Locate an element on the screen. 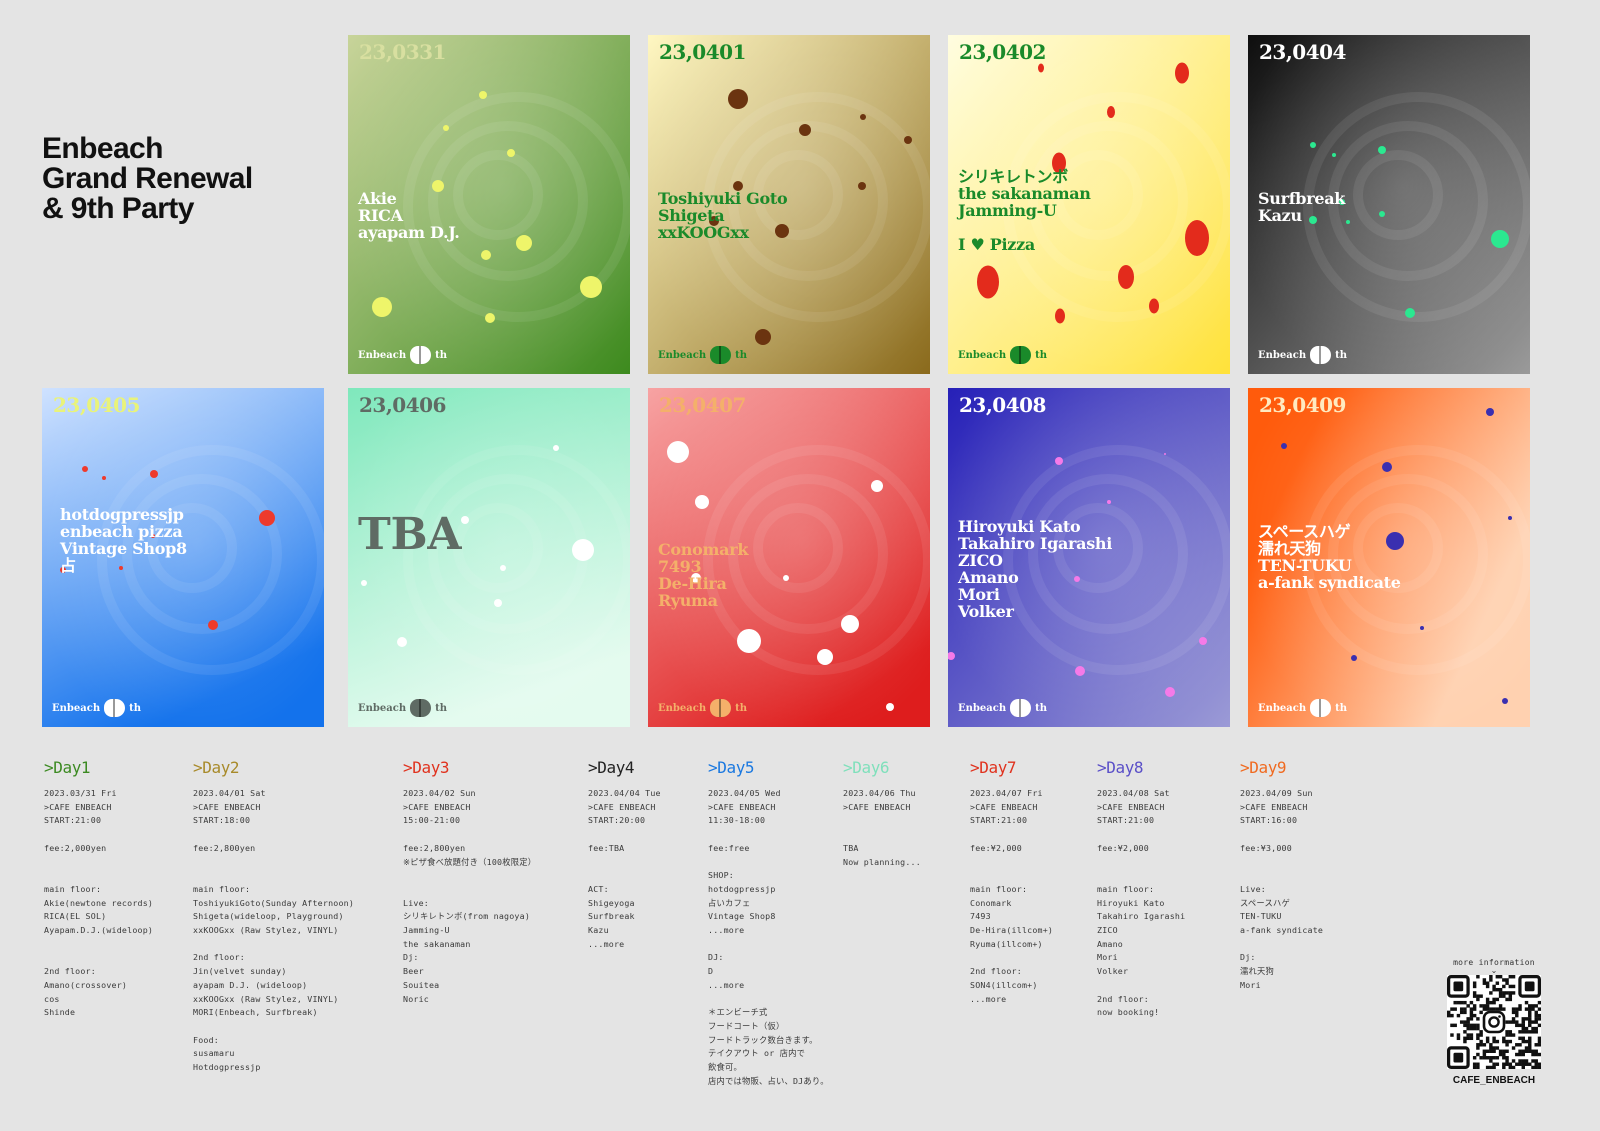  poster-artist: Surfbreak is located at coordinates (1302, 198).